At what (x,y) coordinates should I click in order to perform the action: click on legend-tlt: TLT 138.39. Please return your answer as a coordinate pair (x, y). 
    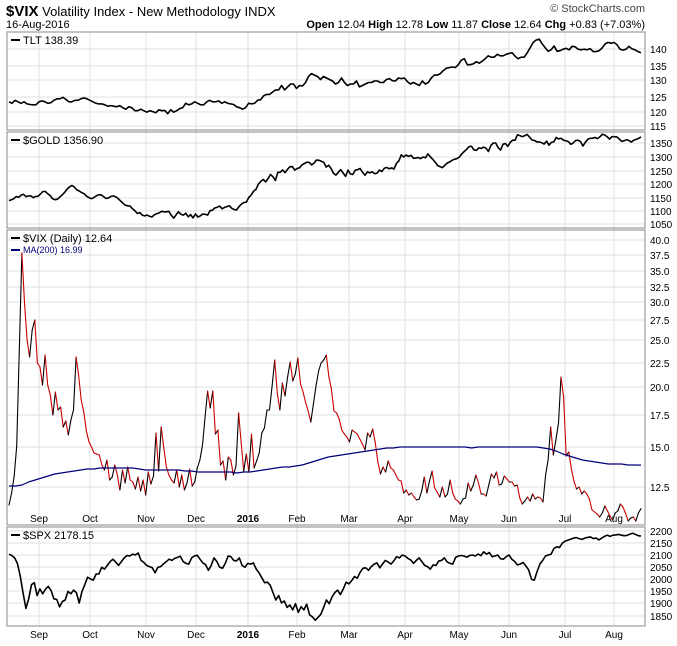
    Looking at the image, I should click on (44, 41).